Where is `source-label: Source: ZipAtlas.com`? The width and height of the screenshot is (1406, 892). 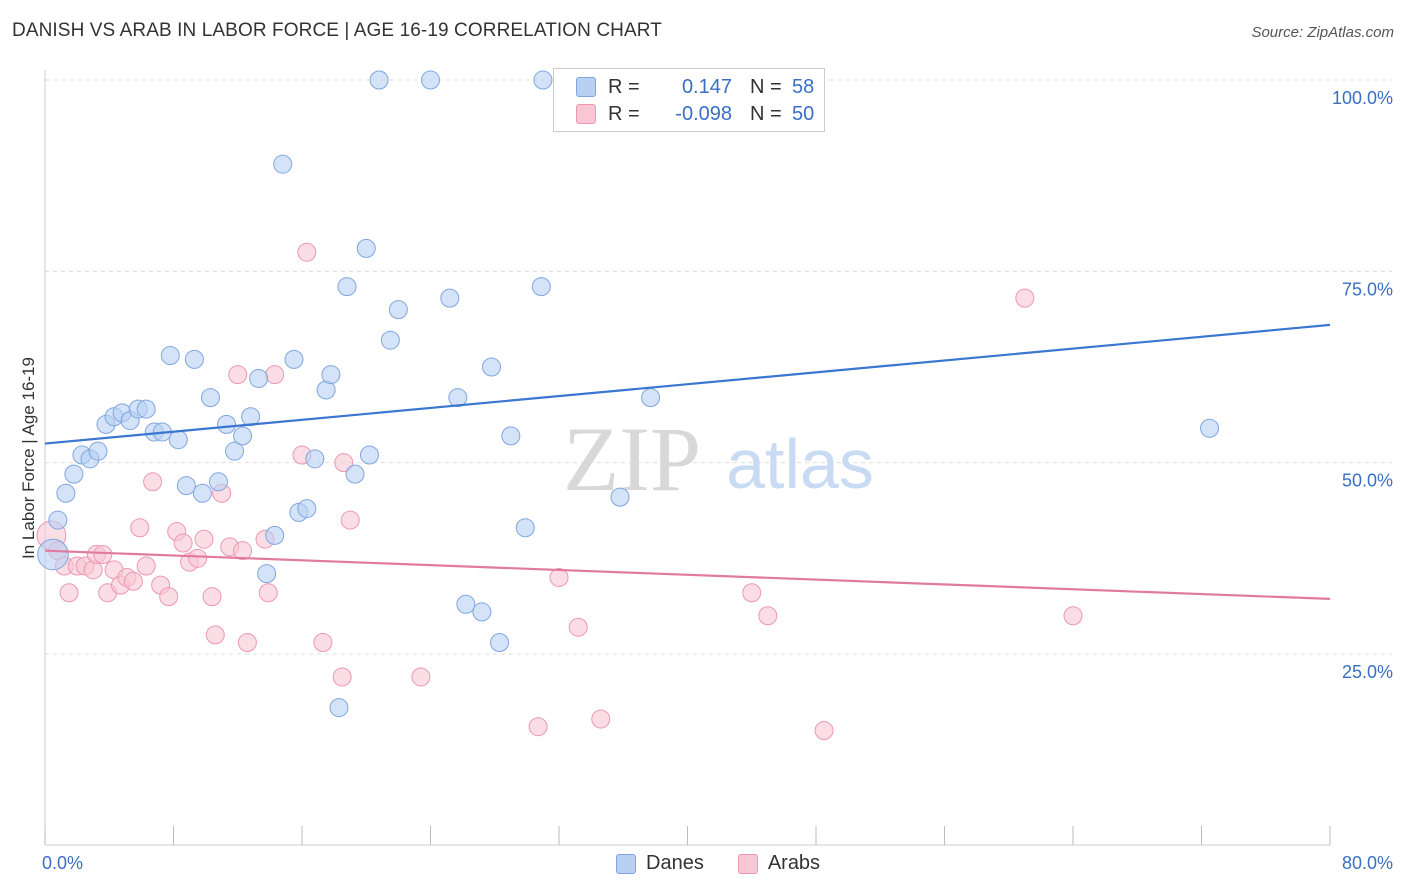 source-label: Source: ZipAtlas.com is located at coordinates (1322, 32).